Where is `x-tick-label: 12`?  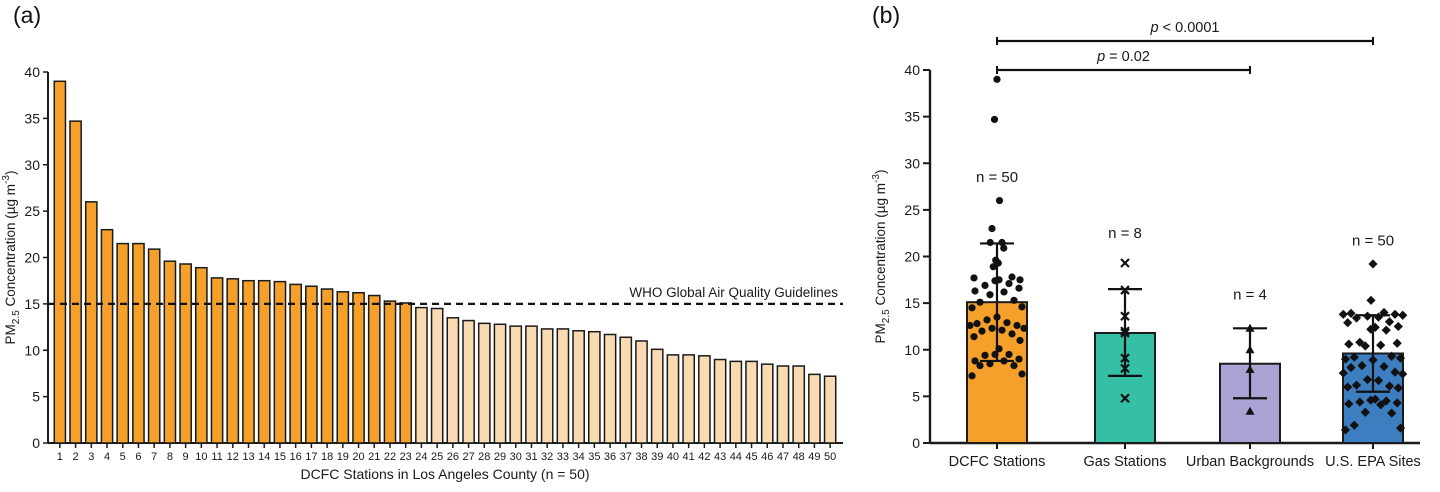 x-tick-label: 12 is located at coordinates (233, 457).